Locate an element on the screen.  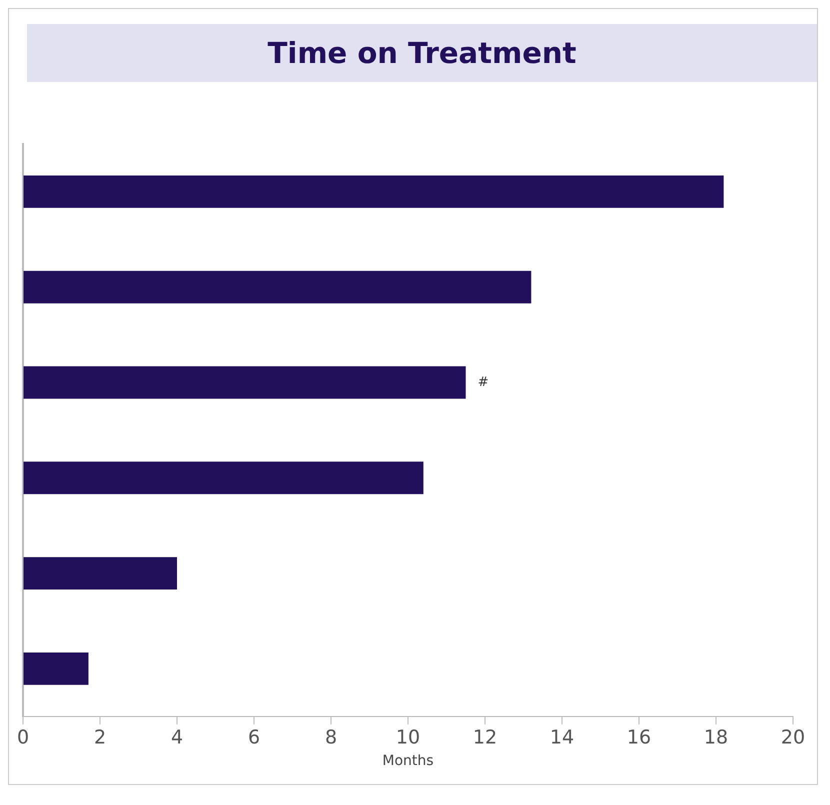
x-tick-label: 4 is located at coordinates (177, 737).